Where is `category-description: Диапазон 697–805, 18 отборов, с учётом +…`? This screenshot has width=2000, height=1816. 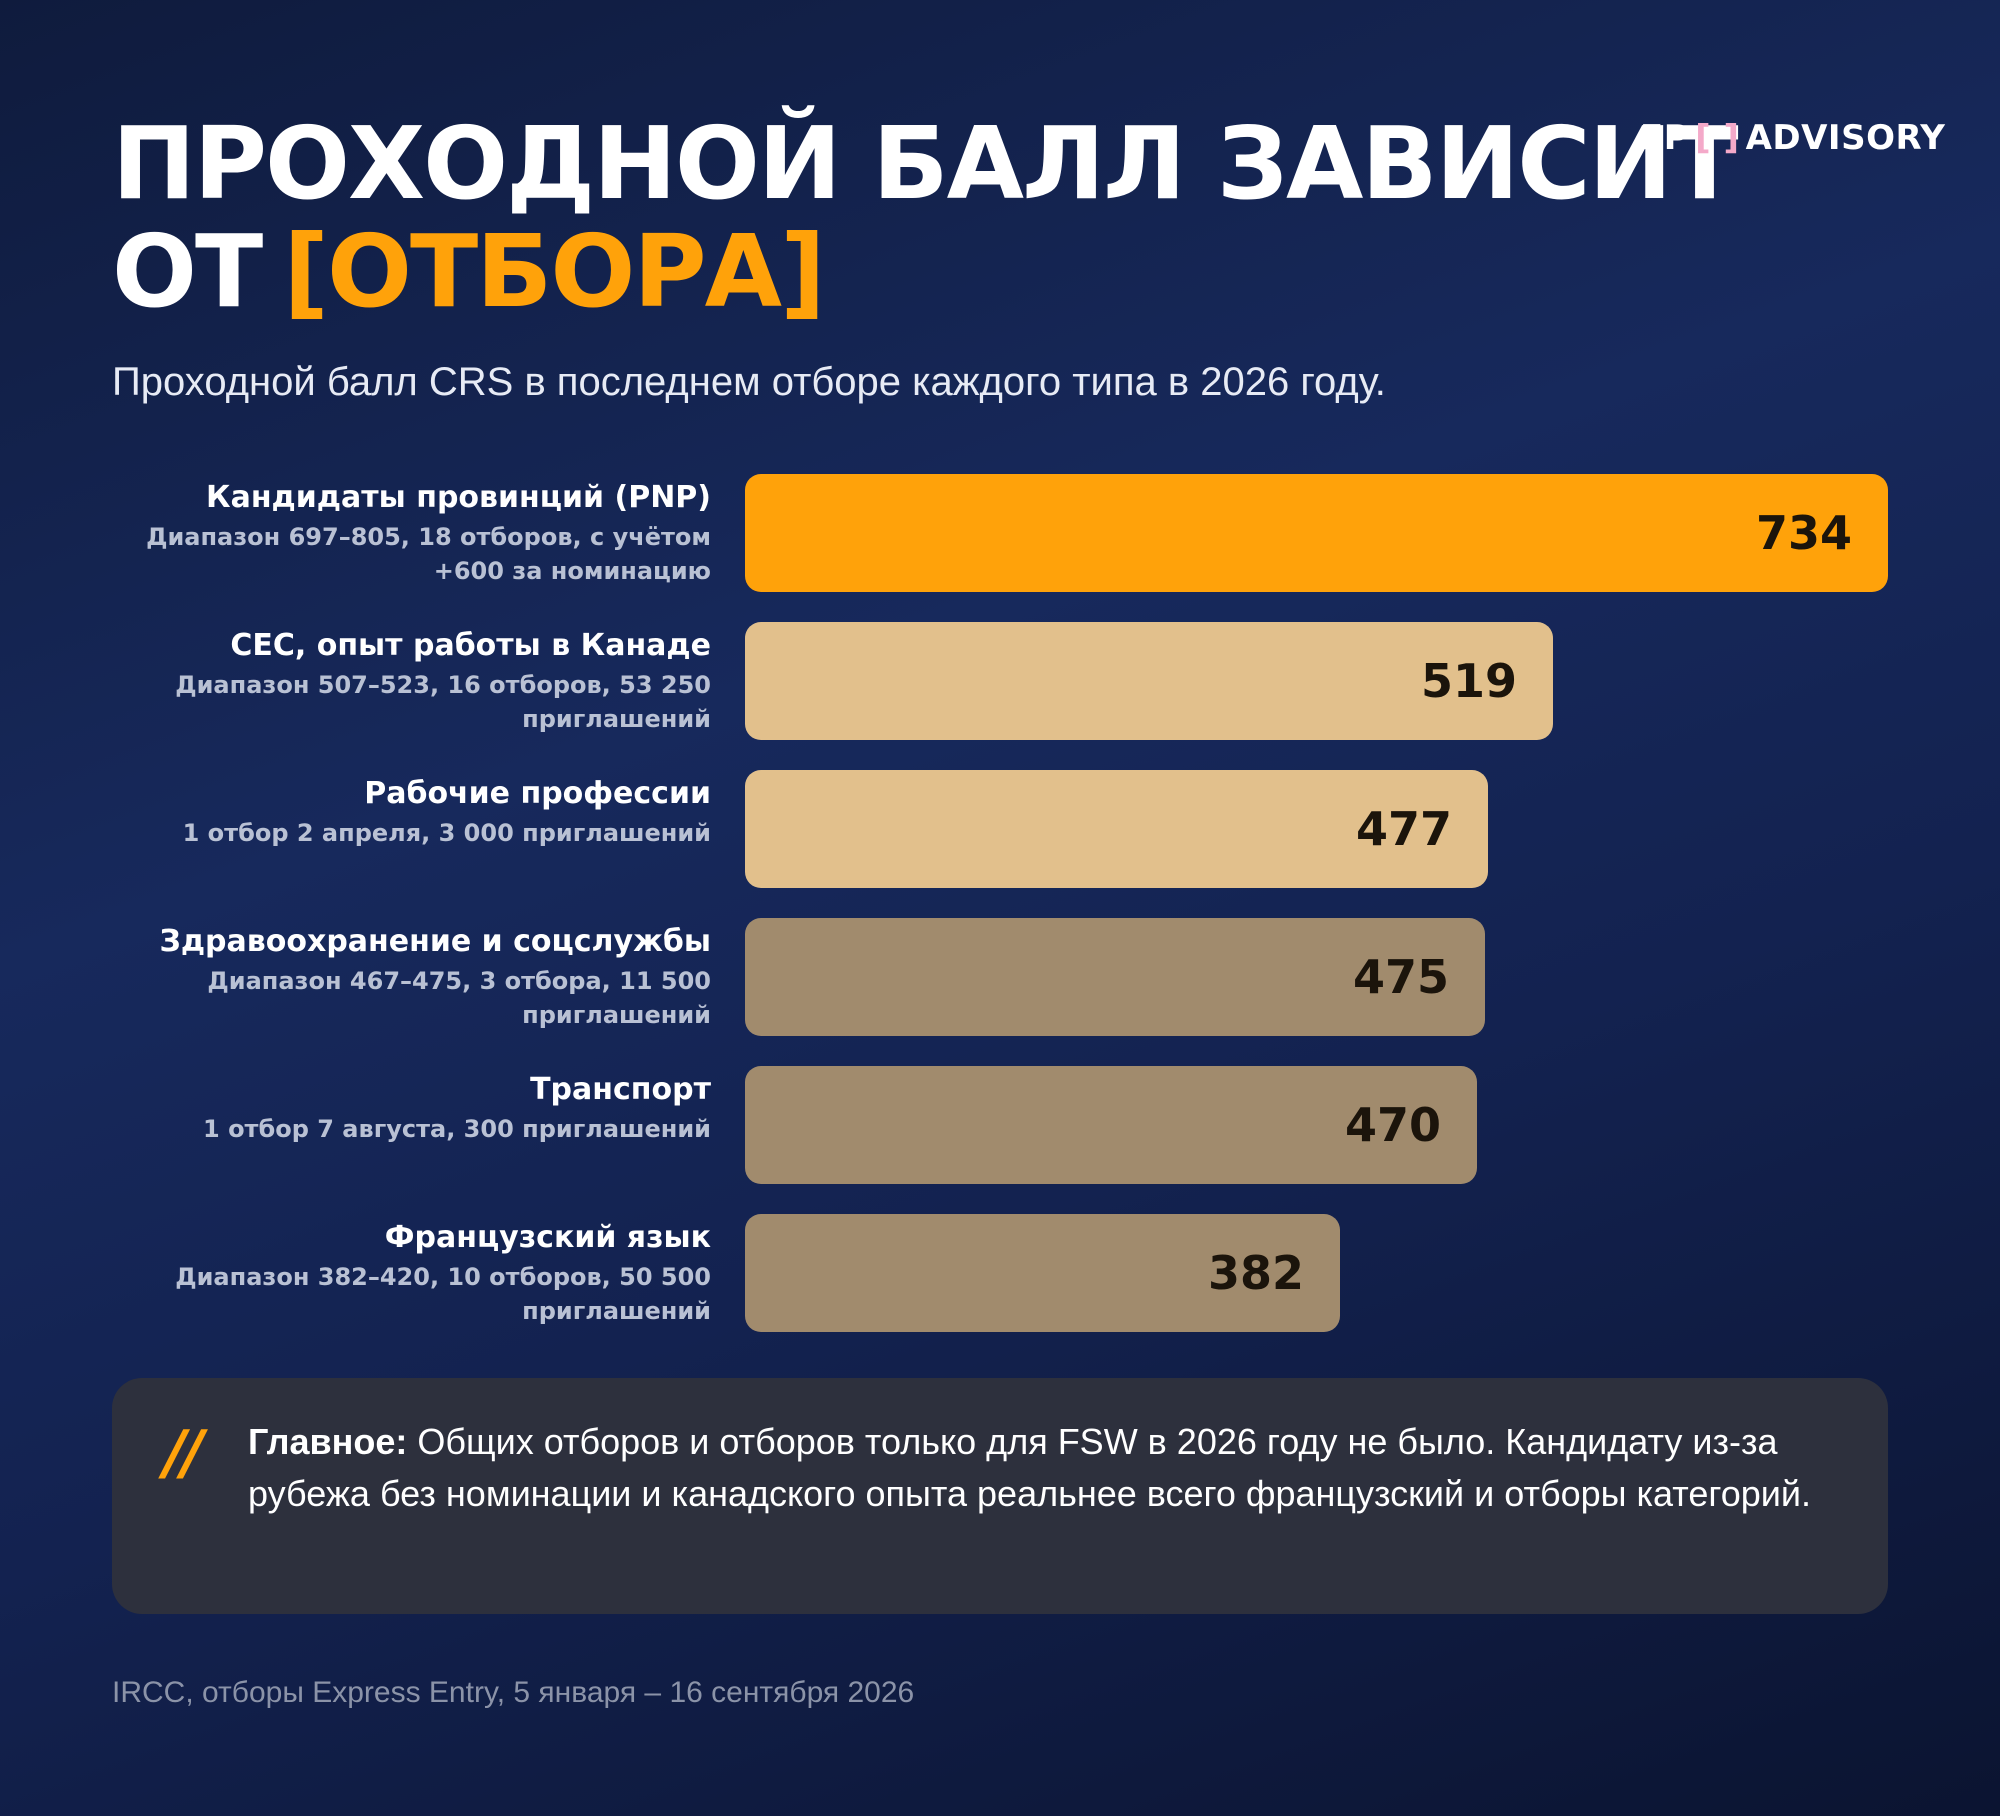 category-description: Диапазон 697–805, 18 отборов, с учётом +… is located at coordinates (428, 554).